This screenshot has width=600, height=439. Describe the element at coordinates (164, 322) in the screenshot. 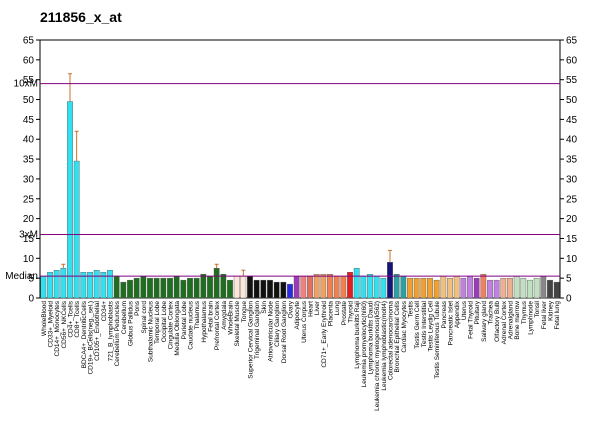

I see `x-tick-label: Occipital Lobe` at that location.